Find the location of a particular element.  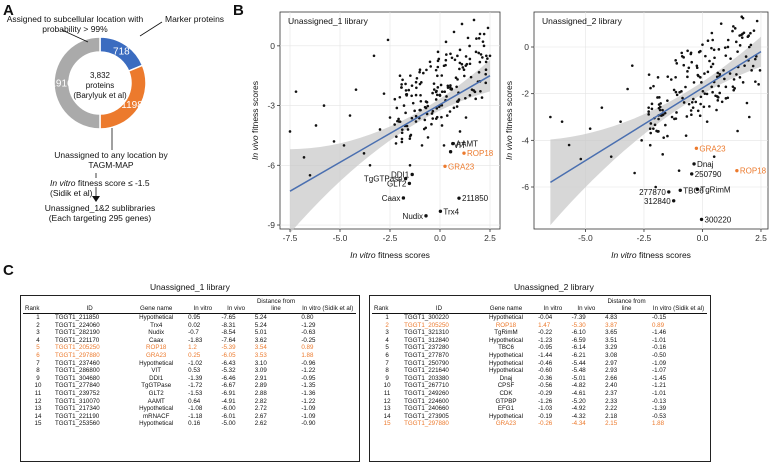

table-cell: -6.67 is located at coordinates (228, 386).